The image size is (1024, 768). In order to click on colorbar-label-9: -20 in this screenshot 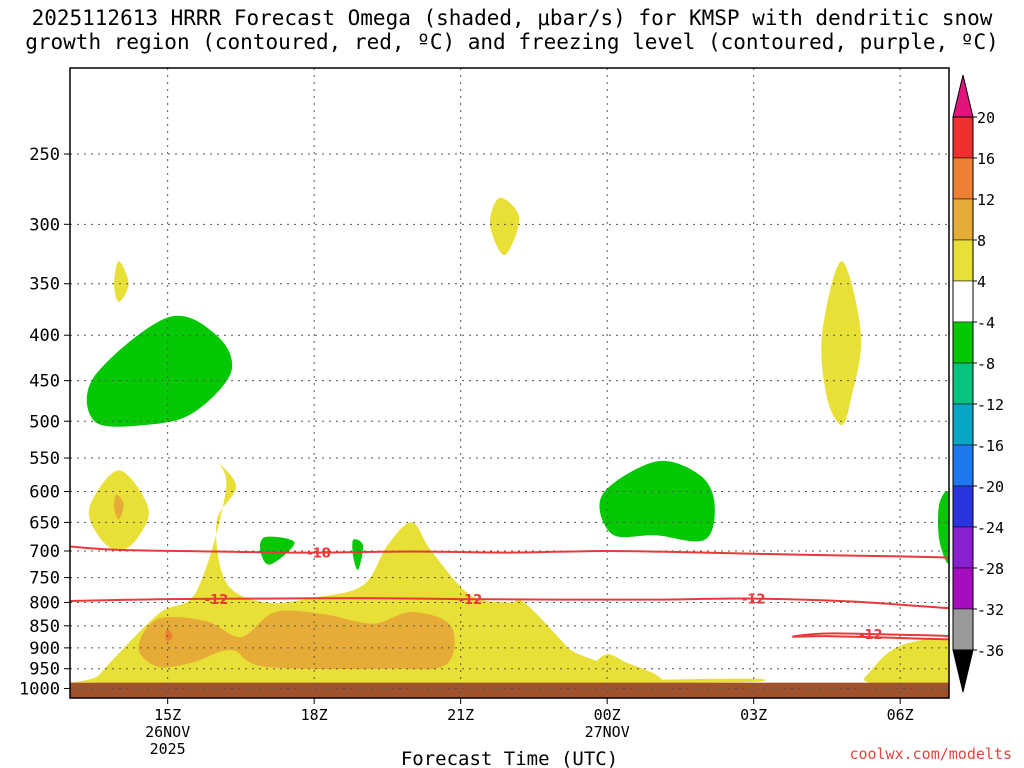, I will do `click(990, 487)`.